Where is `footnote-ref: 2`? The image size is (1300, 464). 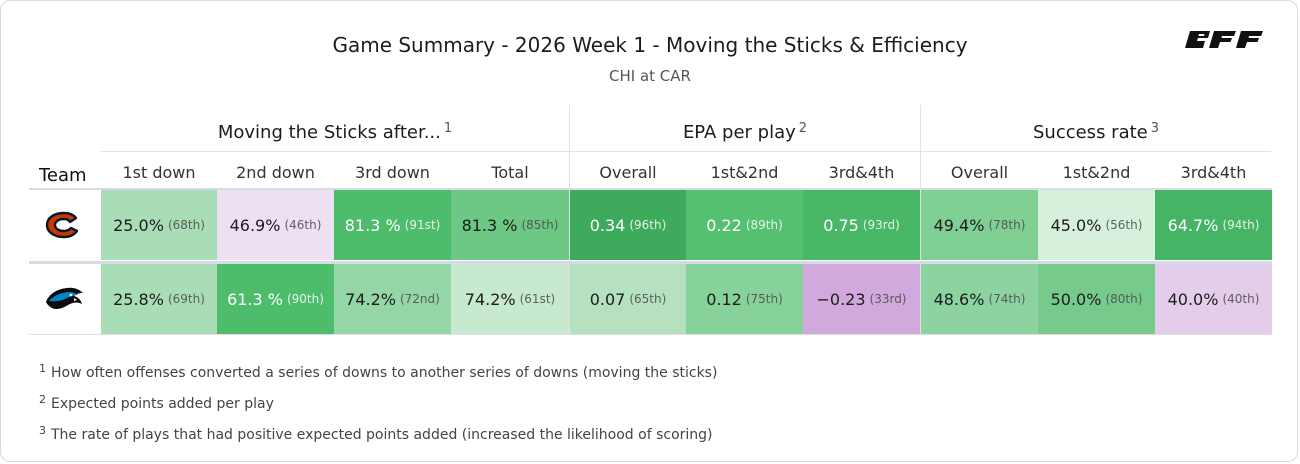 footnote-ref: 2 is located at coordinates (803, 128).